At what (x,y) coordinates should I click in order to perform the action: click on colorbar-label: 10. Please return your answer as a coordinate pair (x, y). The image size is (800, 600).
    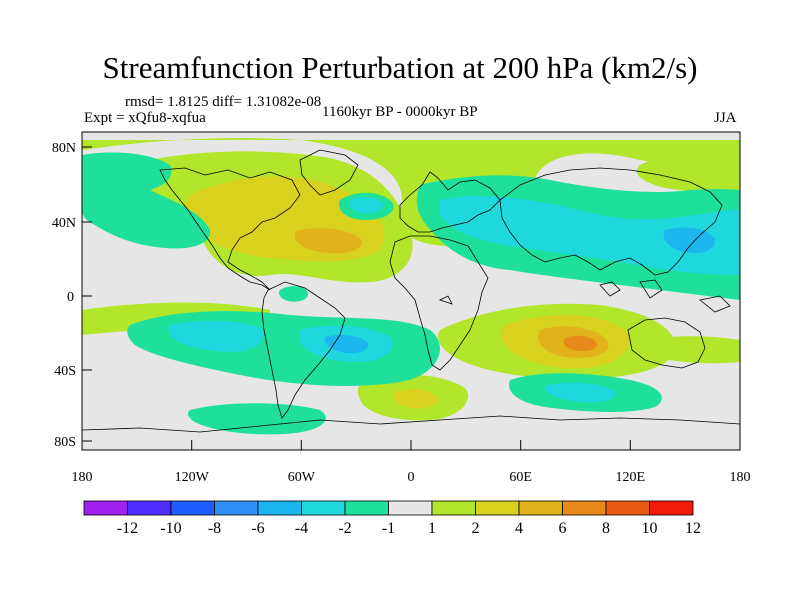
    Looking at the image, I should click on (650, 528).